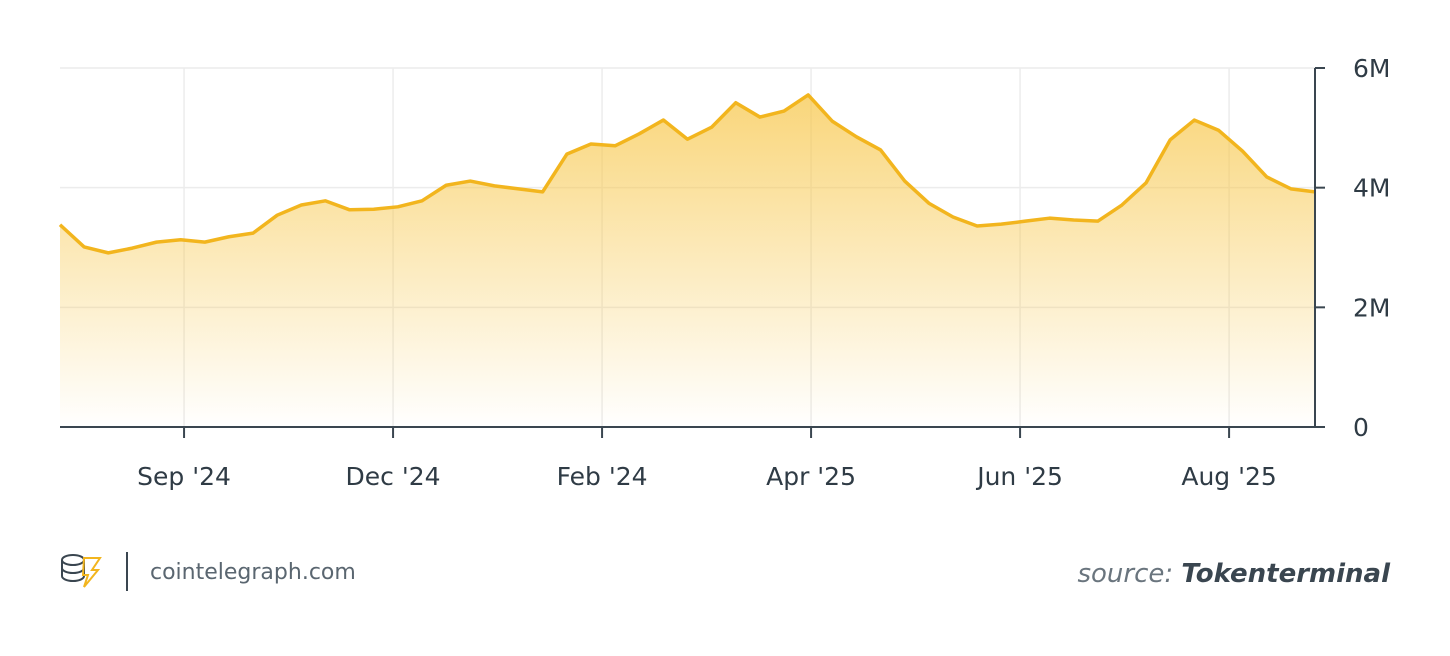 This screenshot has width=1450, height=656. Describe the element at coordinates (1286, 574) in the screenshot. I see `source-name: Tokenterminal` at that location.